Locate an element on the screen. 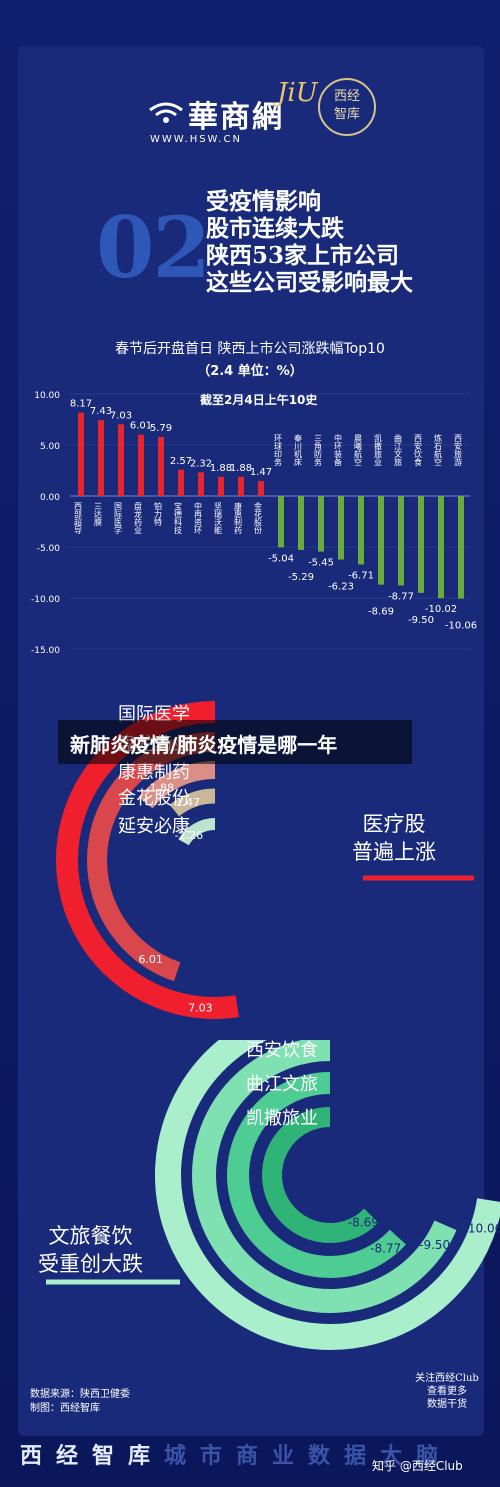 This screenshot has height=1487, width=500. gainer-value-label: 5.79 is located at coordinates (161, 428).